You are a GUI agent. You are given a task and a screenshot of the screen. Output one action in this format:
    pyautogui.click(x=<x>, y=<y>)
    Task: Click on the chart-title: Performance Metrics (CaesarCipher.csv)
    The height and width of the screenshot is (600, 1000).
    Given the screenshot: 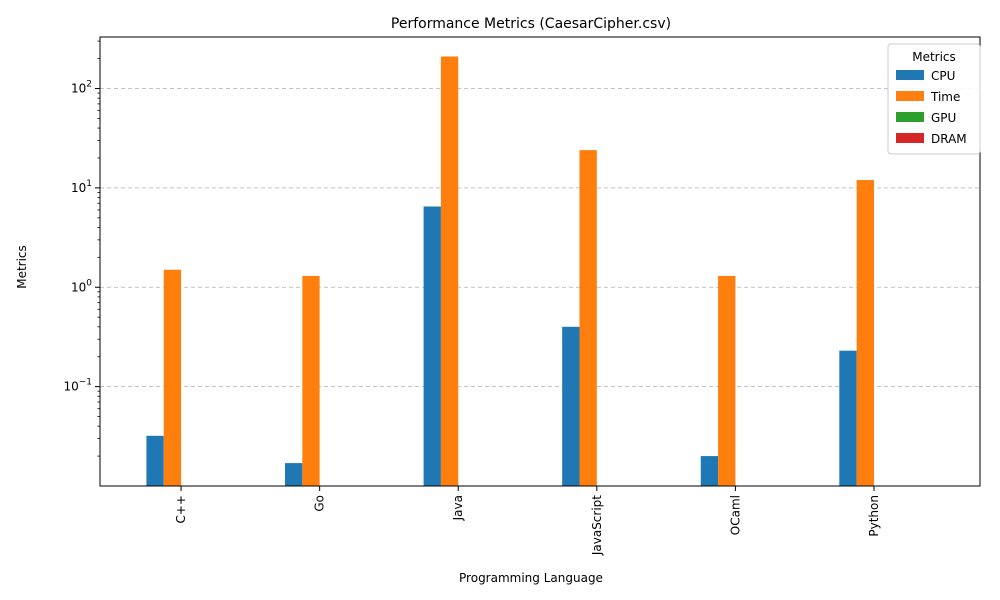 What is the action you would take?
    pyautogui.click(x=531, y=24)
    